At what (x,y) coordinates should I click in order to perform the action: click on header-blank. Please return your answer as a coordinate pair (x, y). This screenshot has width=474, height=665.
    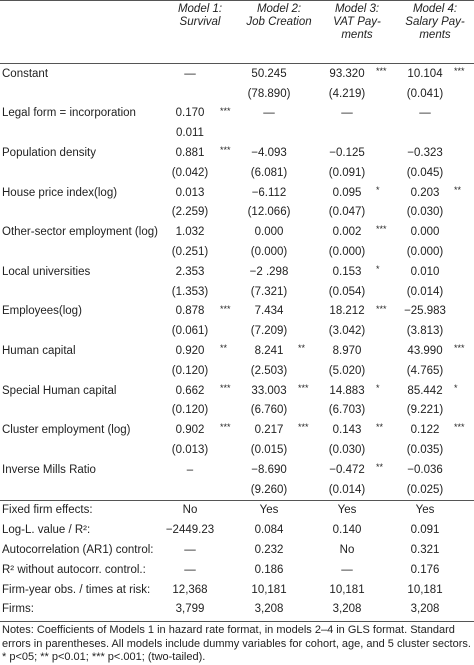
    Looking at the image, I should click on (80, 32).